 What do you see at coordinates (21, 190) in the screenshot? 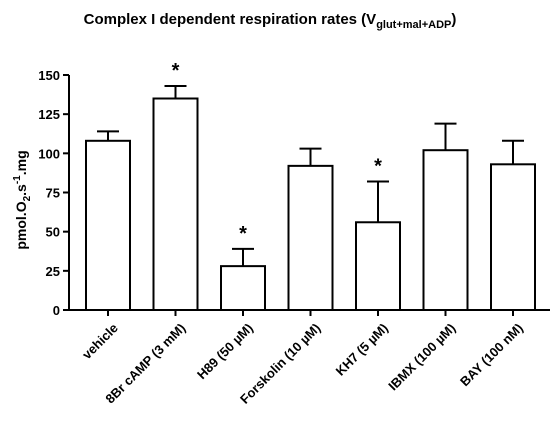
I see `y-axis-label-part2: .s` at bounding box center [21, 190].